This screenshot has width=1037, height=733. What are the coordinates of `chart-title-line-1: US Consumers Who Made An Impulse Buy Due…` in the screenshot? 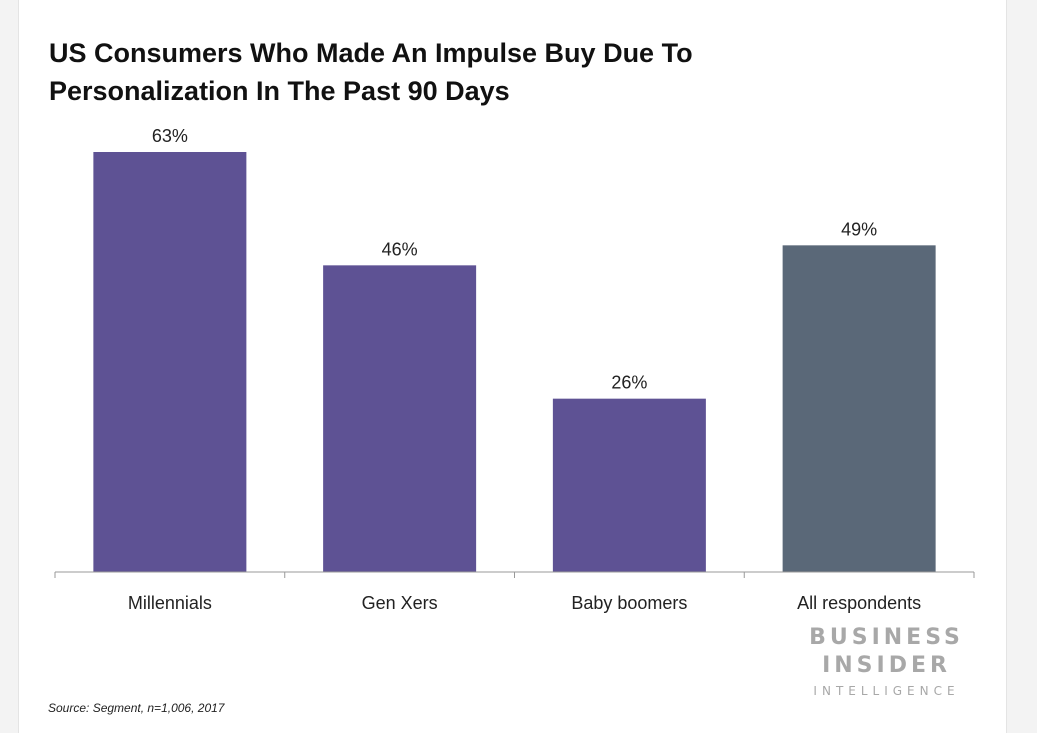 It's located at (371, 53).